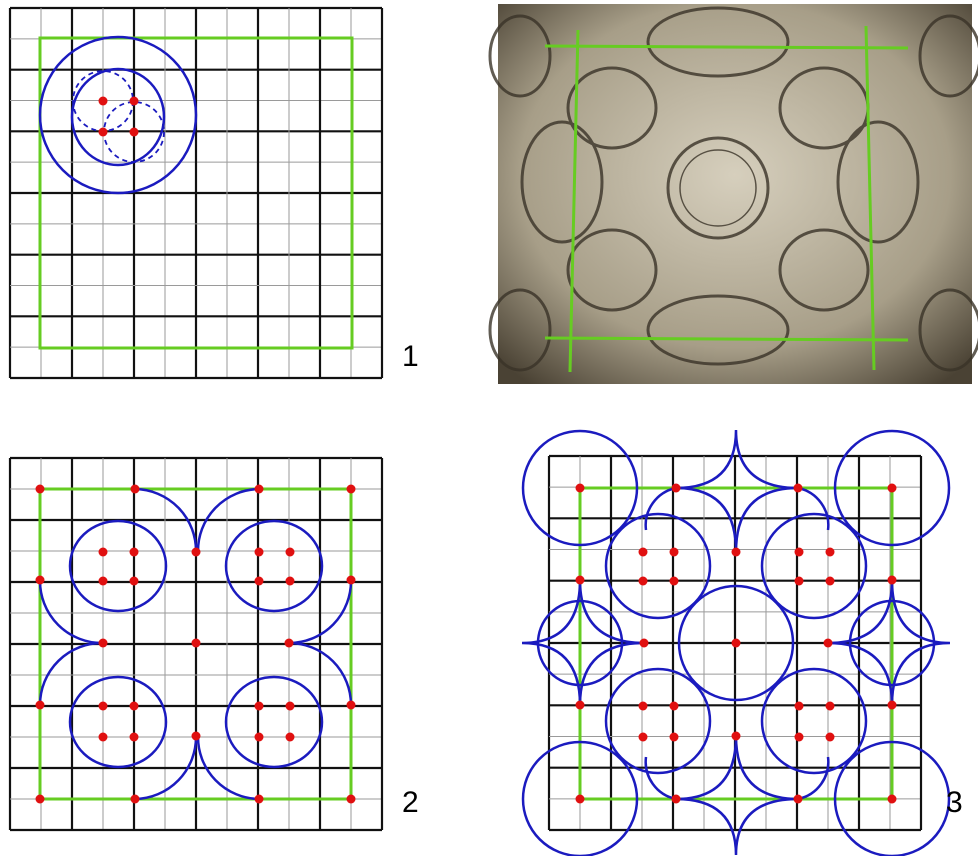 The image size is (978, 856). What do you see at coordinates (166, 768) in the screenshot?
I see `arc-bottom-left` at bounding box center [166, 768].